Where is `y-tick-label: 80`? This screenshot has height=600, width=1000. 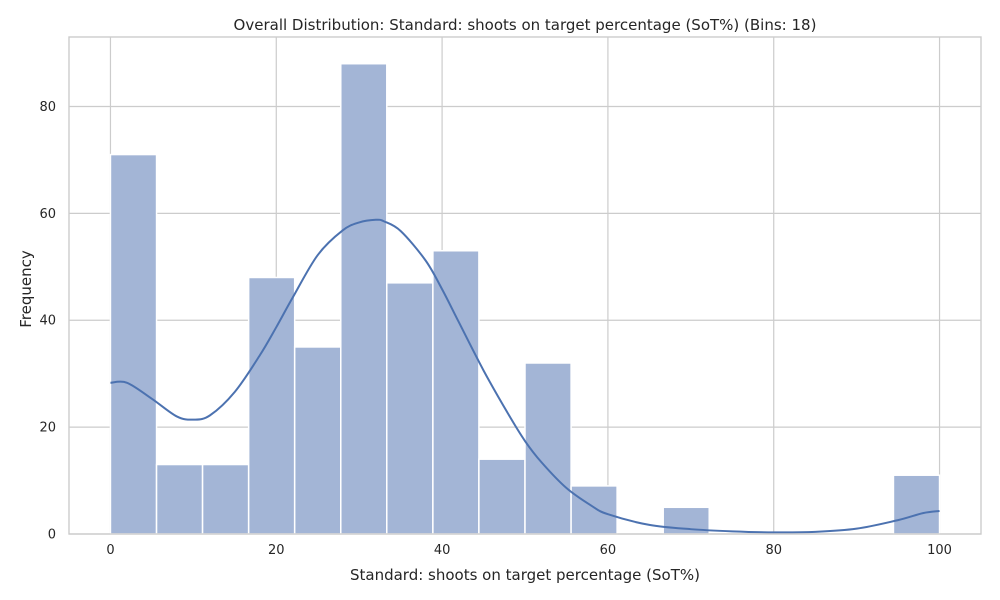
y-tick-label: 80 is located at coordinates (47, 107).